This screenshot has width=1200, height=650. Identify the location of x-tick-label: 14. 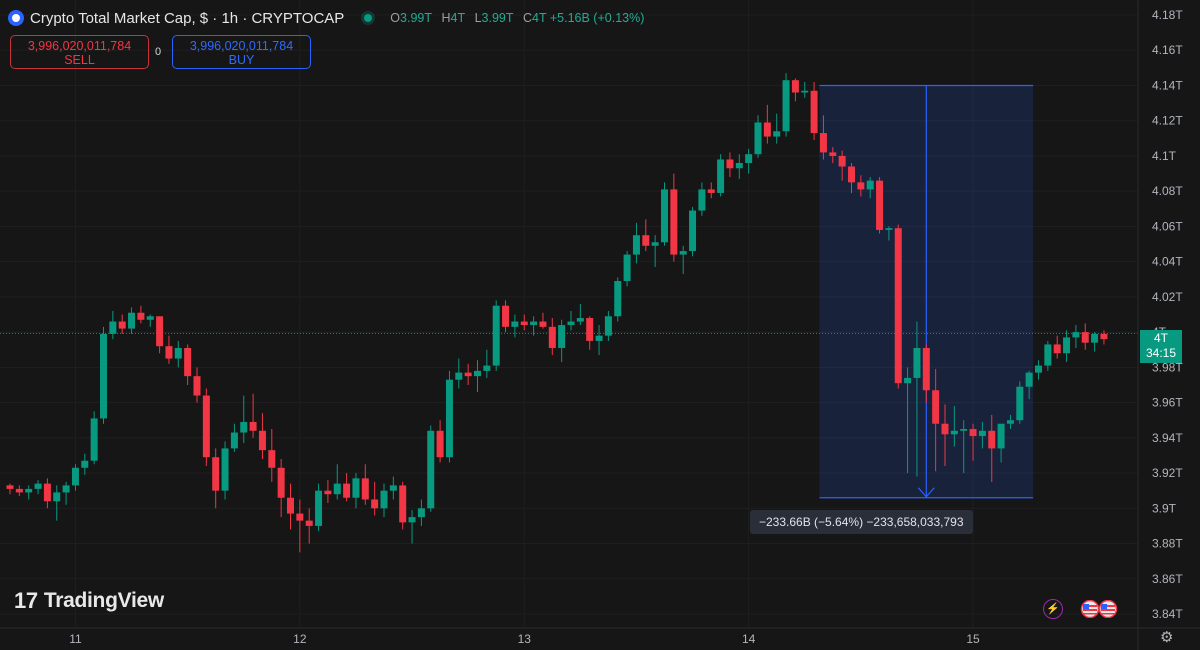
(749, 639).